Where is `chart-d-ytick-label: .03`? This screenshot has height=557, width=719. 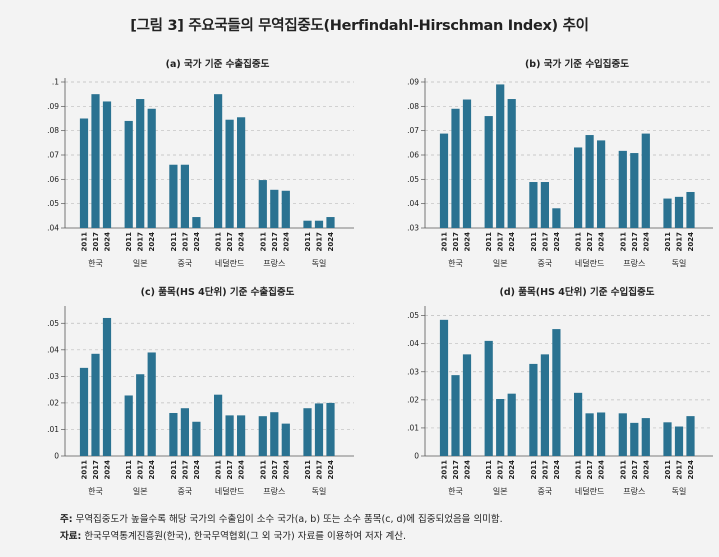
chart-d-ytick-label: .03 is located at coordinates (413, 371).